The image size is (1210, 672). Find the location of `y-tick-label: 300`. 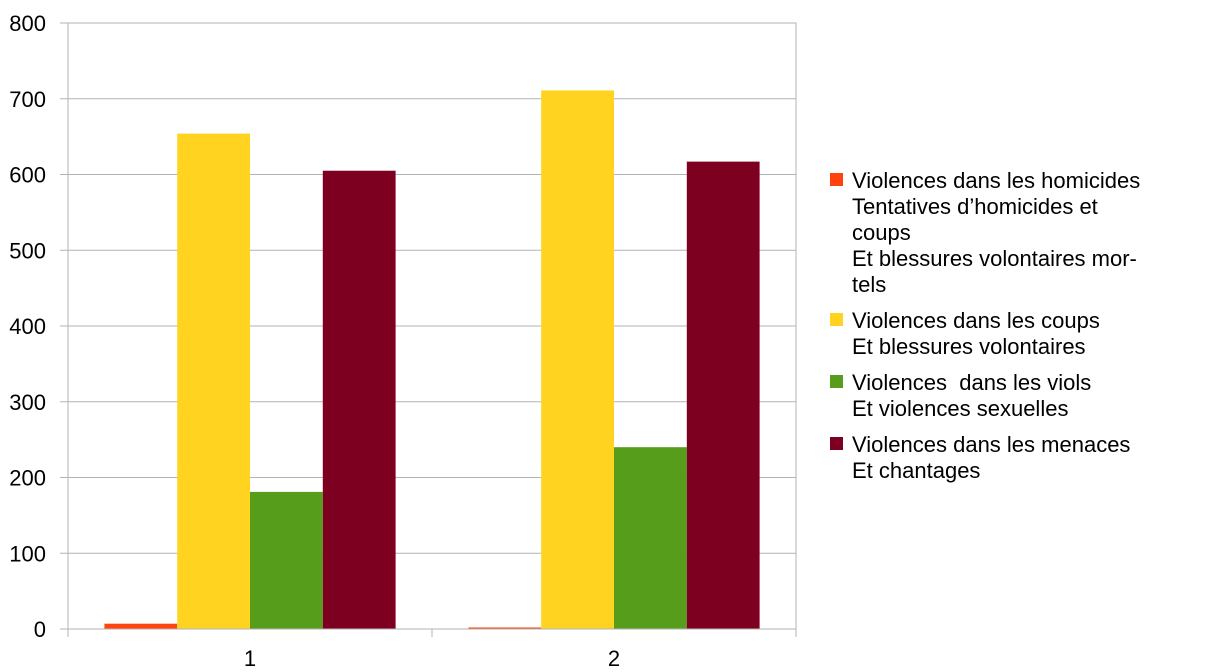

y-tick-label: 300 is located at coordinates (27, 402).